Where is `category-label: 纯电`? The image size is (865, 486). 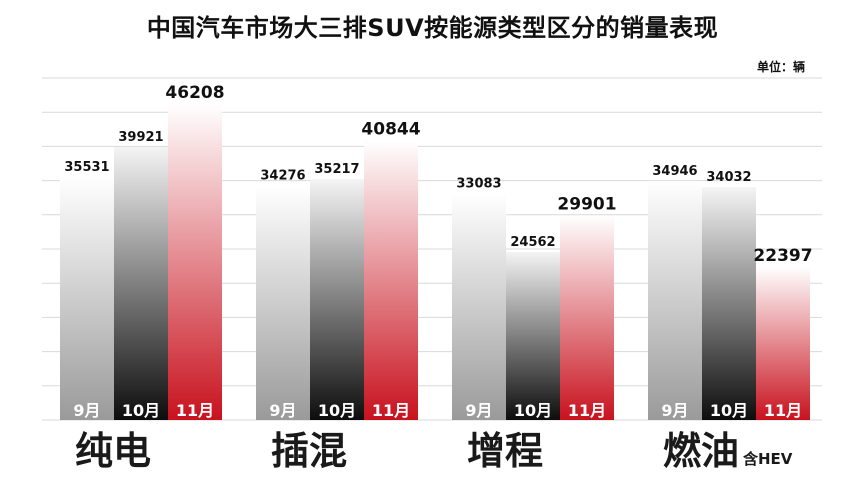
category-label: 纯电 is located at coordinates (113, 451).